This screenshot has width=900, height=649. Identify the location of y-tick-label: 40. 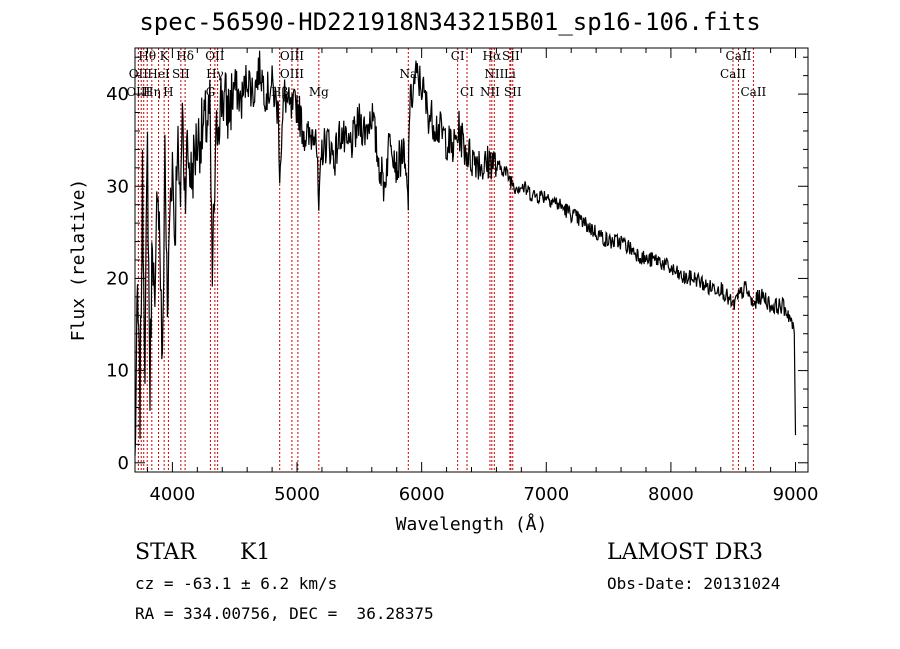
(117, 94).